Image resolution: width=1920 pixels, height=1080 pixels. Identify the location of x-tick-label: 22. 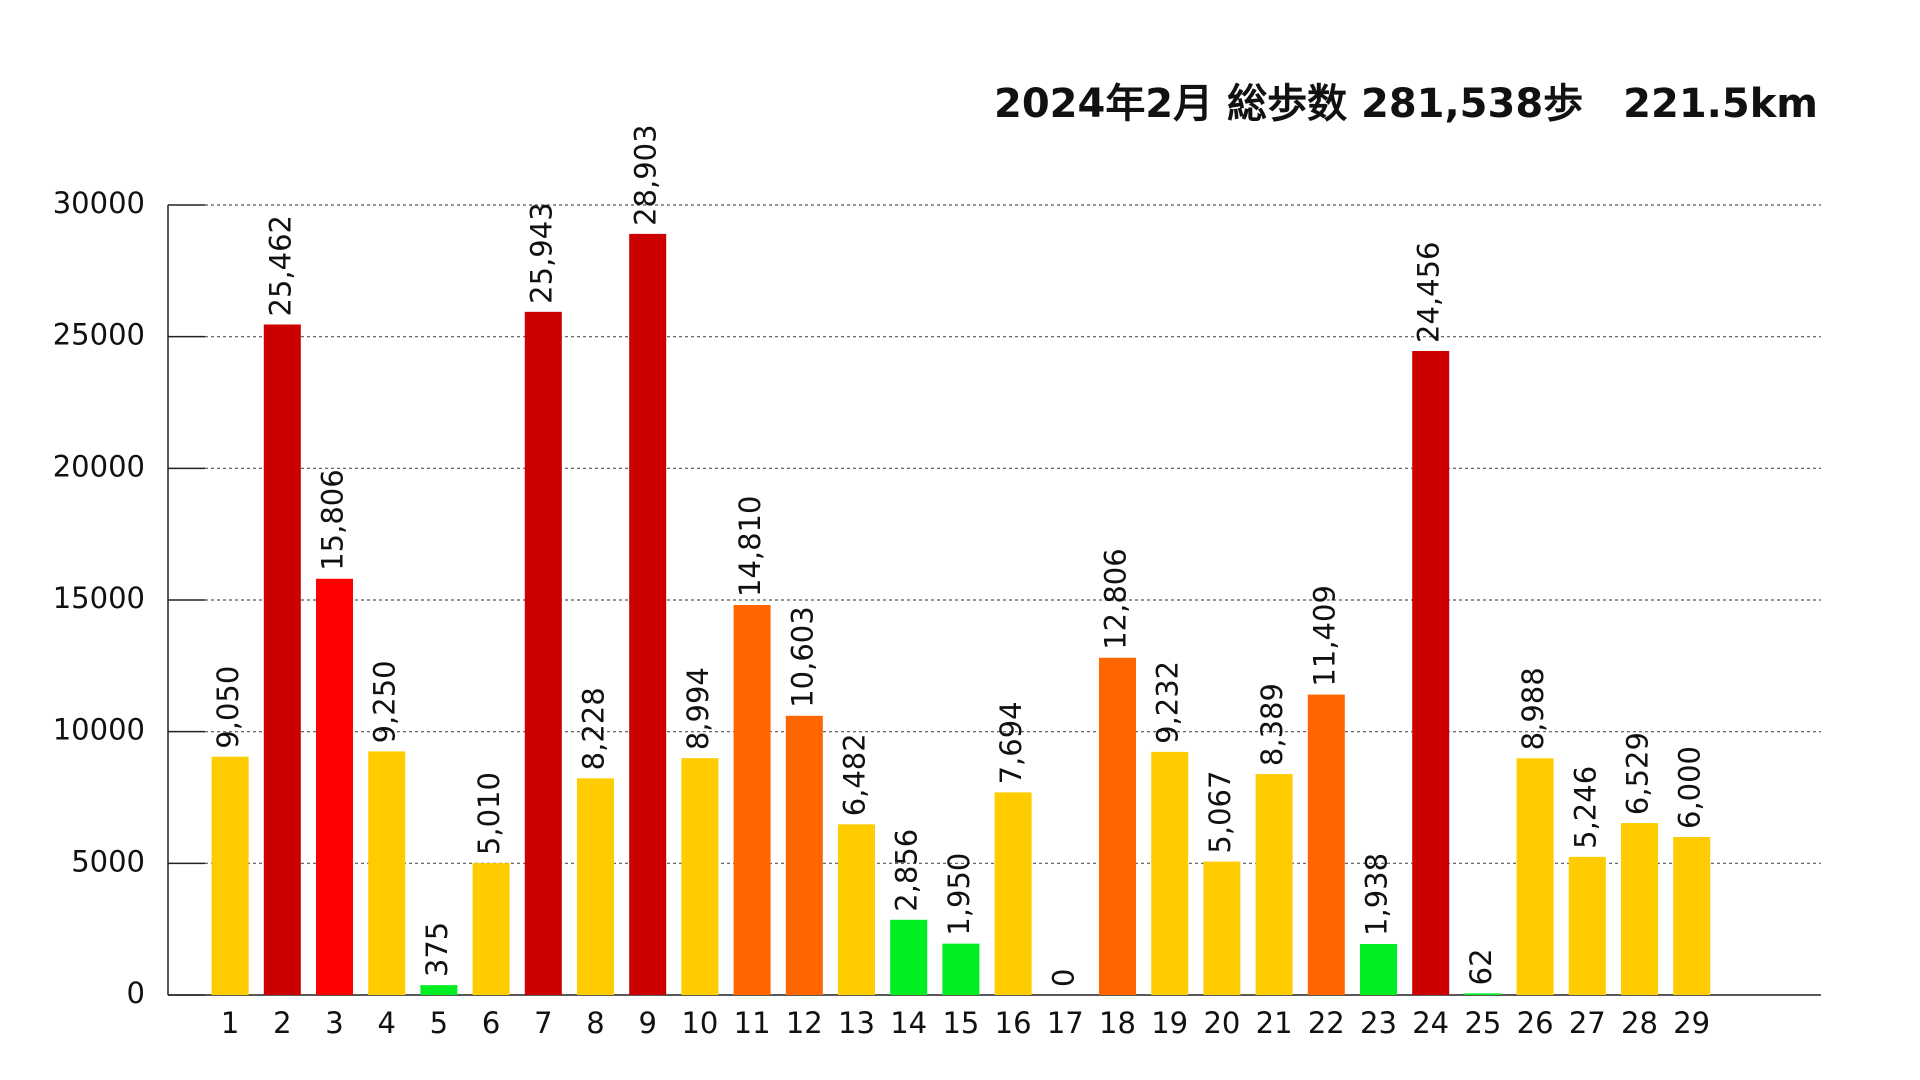
(1326, 1023).